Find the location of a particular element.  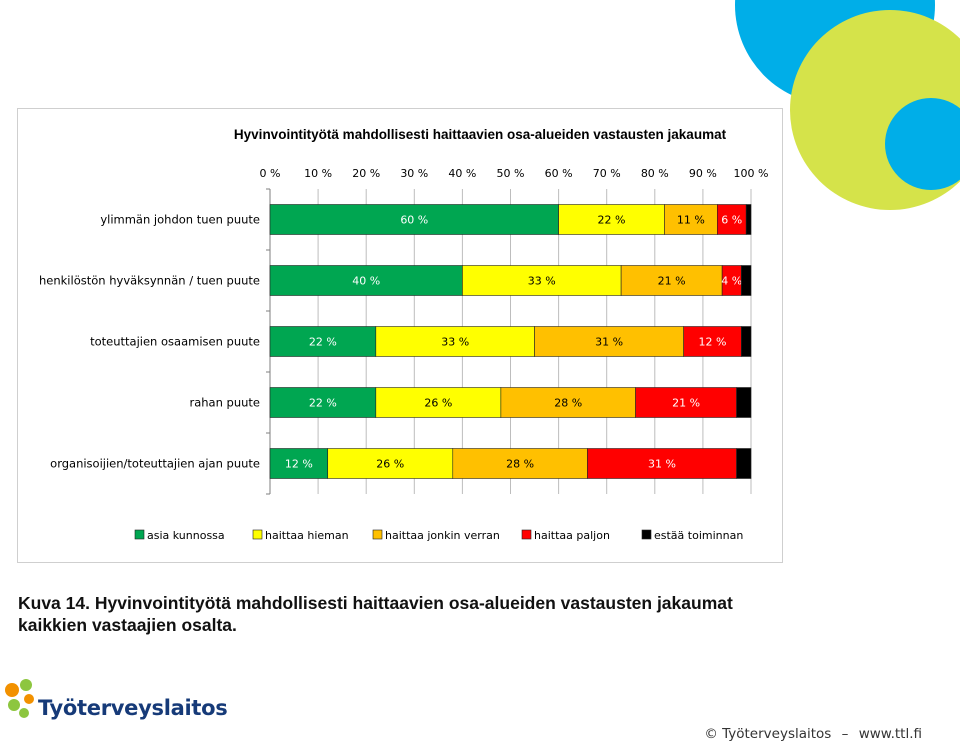

decorative-blue-circle-front is located at coordinates (922, 144).